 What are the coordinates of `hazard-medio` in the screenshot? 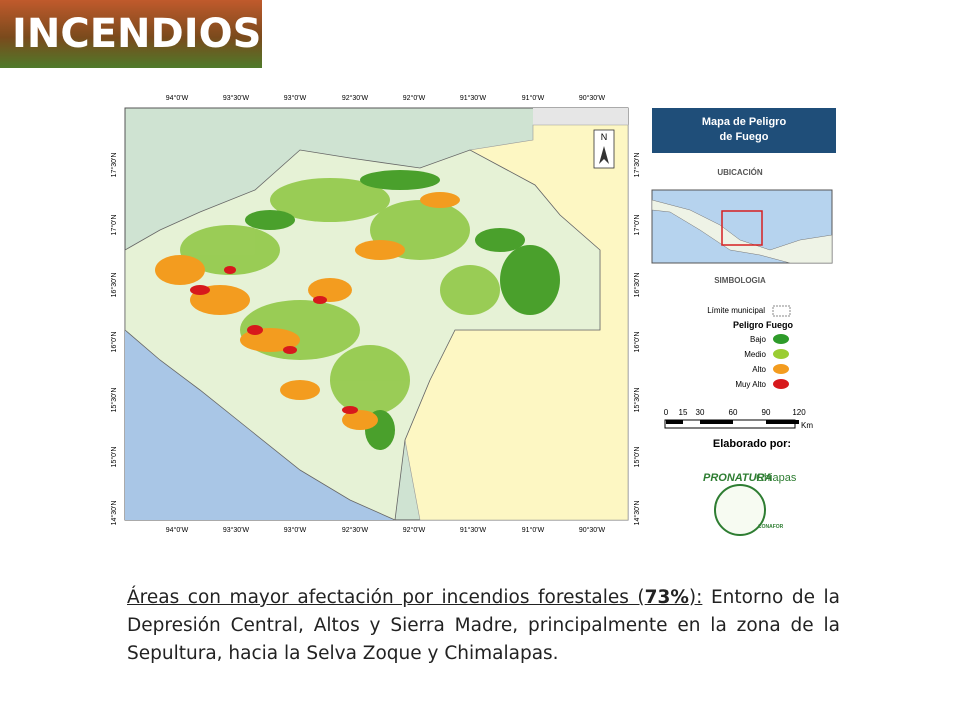 It's located at (340, 296).